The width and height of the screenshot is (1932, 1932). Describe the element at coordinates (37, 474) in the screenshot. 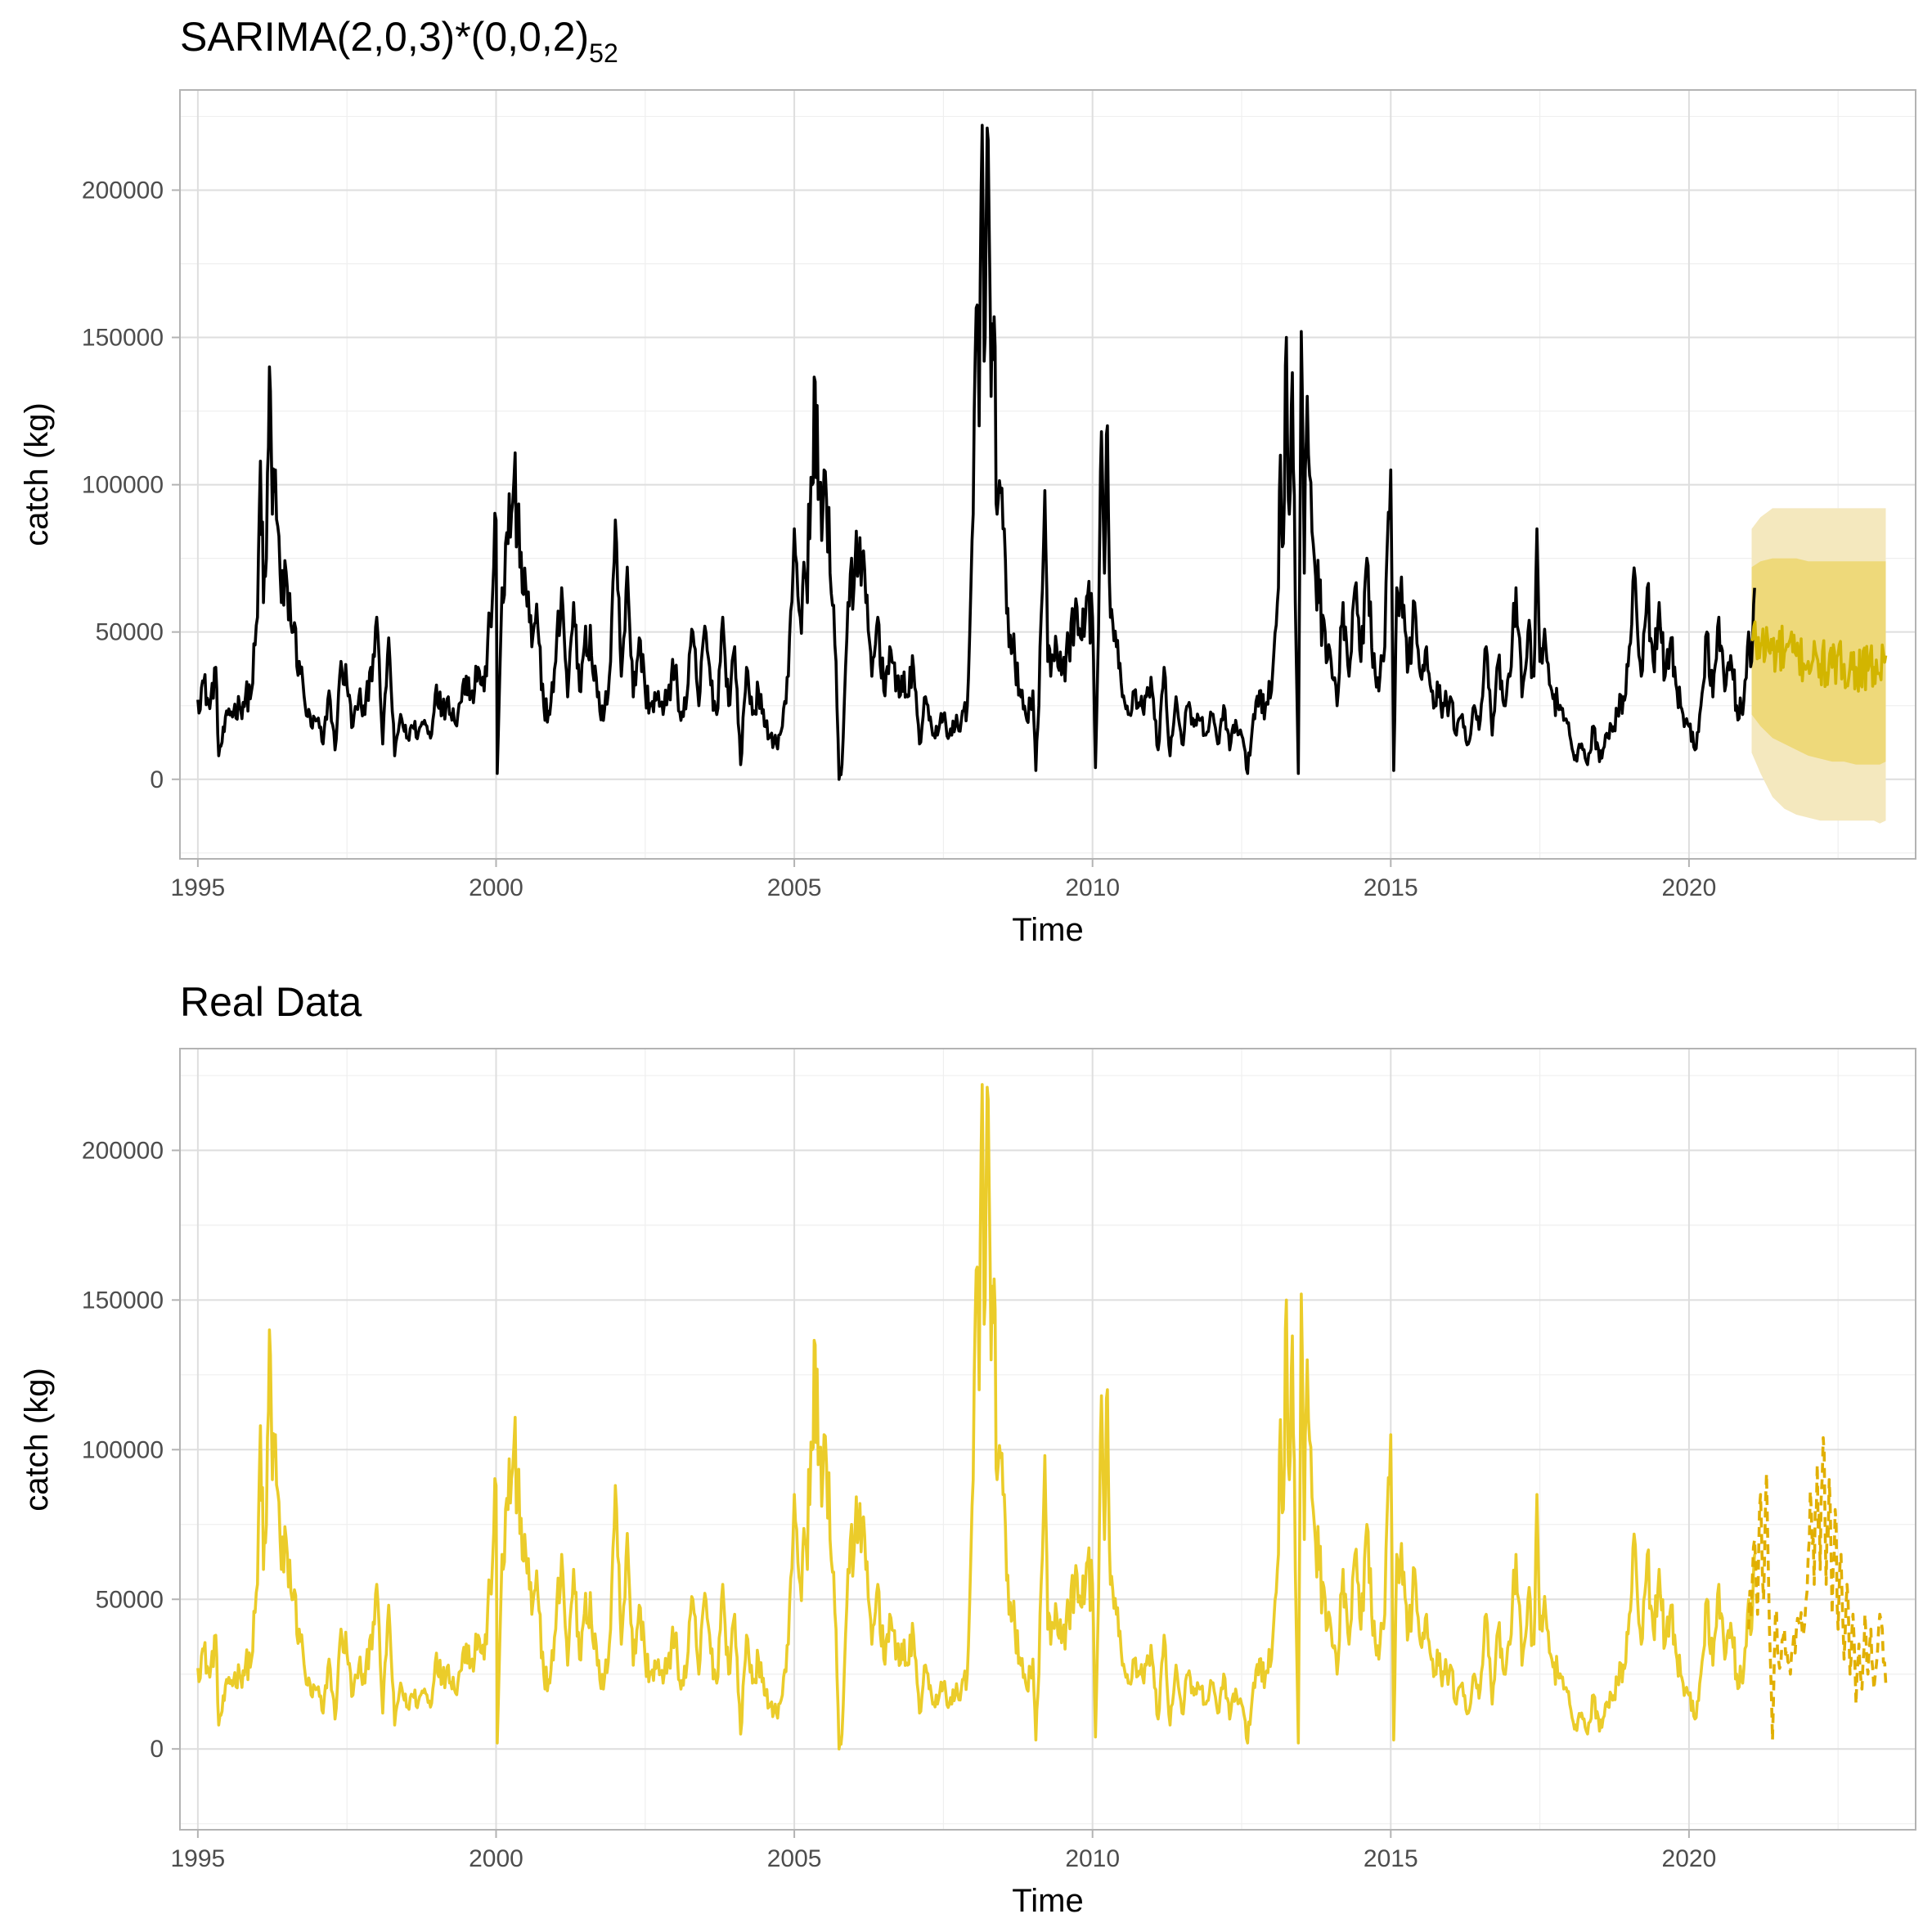

I see `chart-1-y-axis-title: catch (kg)` at that location.